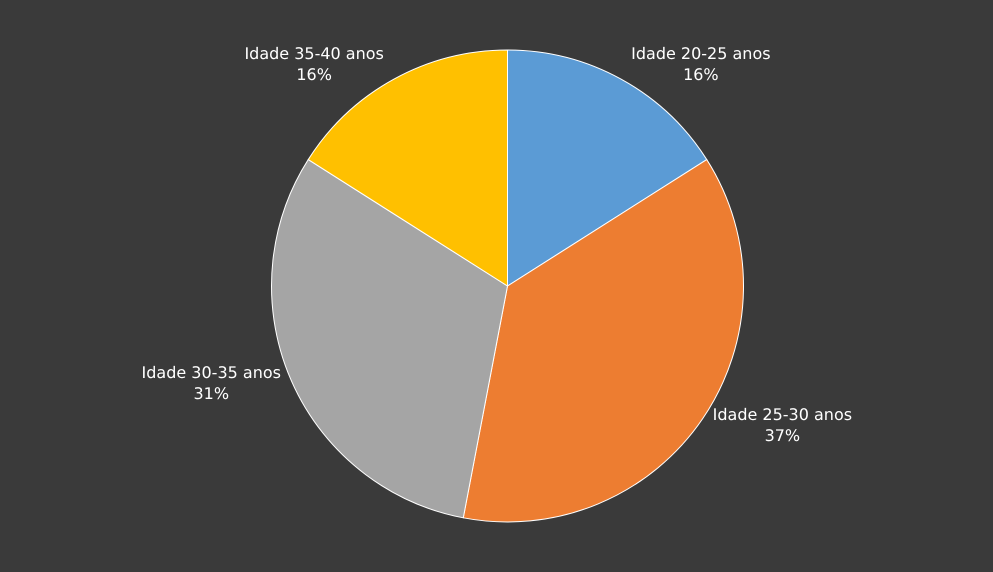  Describe the element at coordinates (782, 414) in the screenshot. I see `slice-label: Idade 25-30 anos` at that location.